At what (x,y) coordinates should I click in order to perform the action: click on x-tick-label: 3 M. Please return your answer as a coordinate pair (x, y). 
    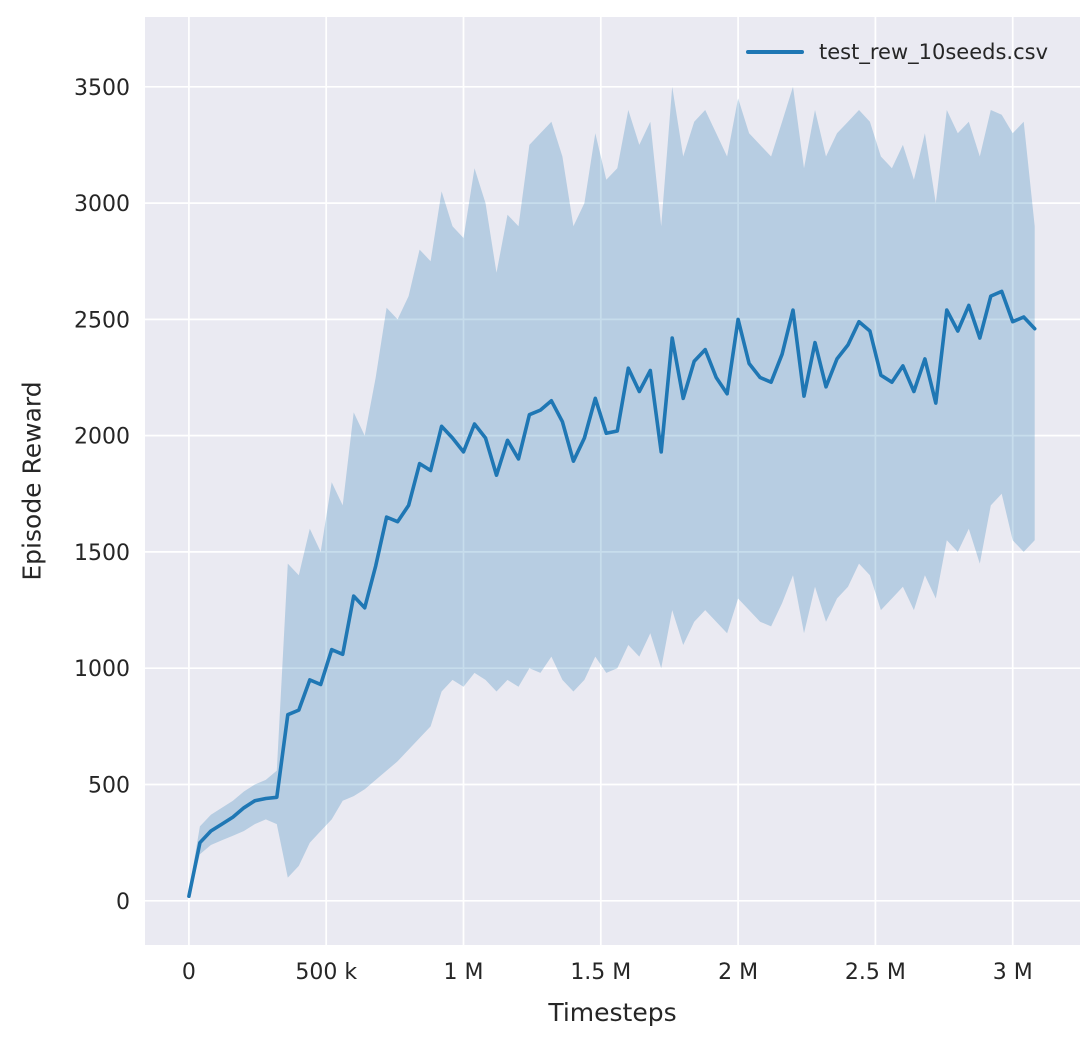
    Looking at the image, I should click on (1013, 972).